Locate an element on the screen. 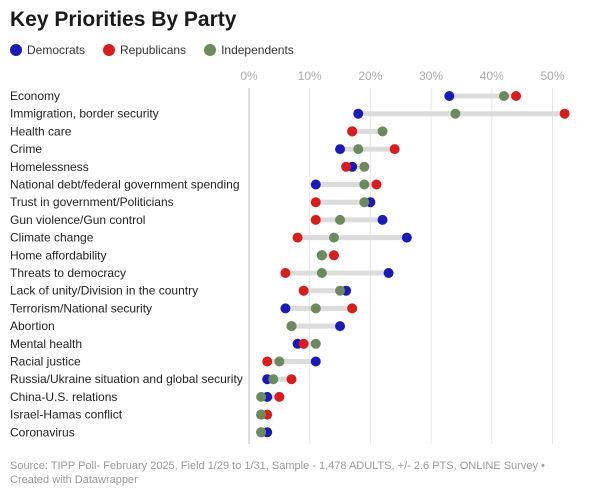 The image size is (600, 496). category-label: Coronavirus is located at coordinates (42, 432).